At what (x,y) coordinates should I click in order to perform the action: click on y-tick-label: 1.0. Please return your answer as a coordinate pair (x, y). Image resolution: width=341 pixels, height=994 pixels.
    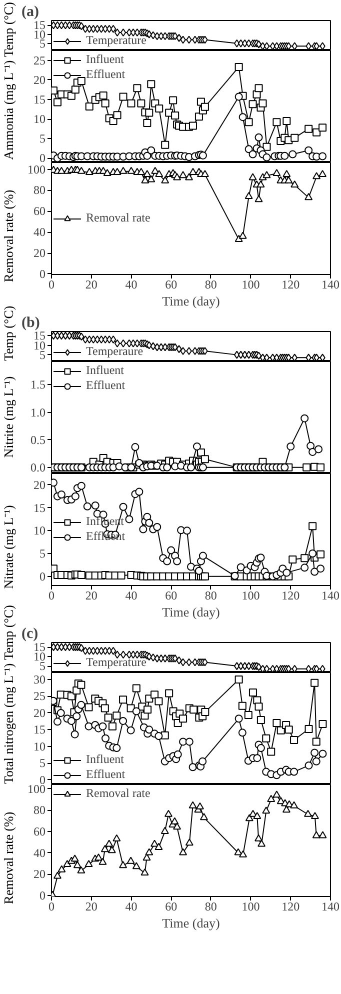
    Looking at the image, I should click on (38, 412).